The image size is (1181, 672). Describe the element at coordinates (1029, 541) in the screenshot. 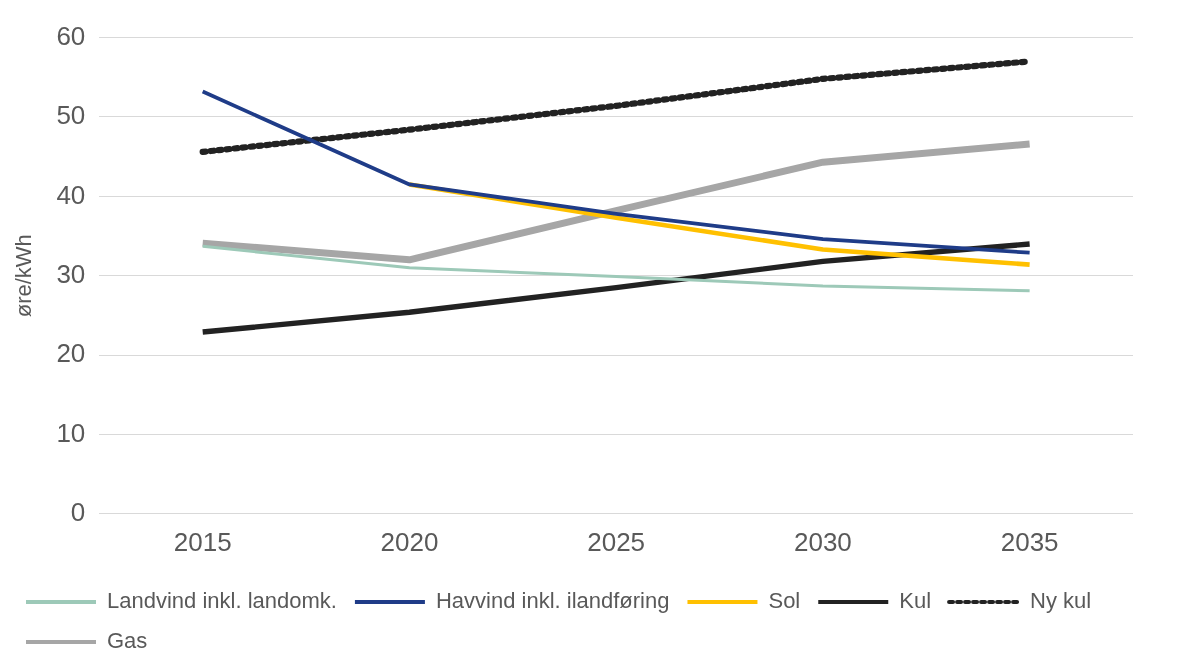

I see `x-tick-label: 2035` at that location.